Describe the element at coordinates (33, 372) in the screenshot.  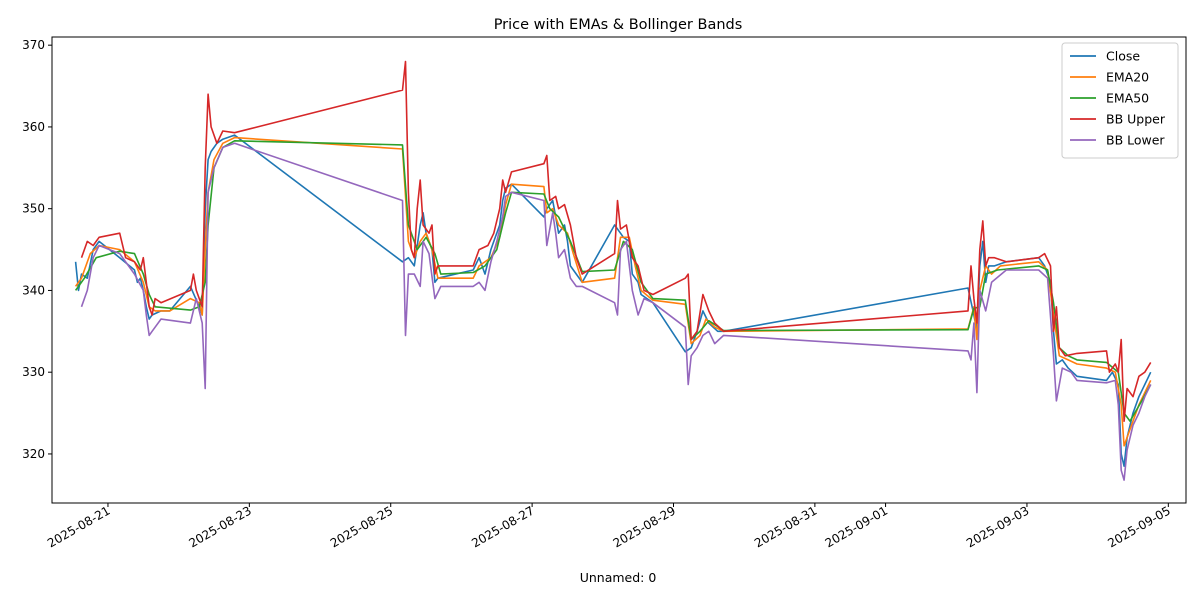
I see `y-tick-label: 330` at that location.